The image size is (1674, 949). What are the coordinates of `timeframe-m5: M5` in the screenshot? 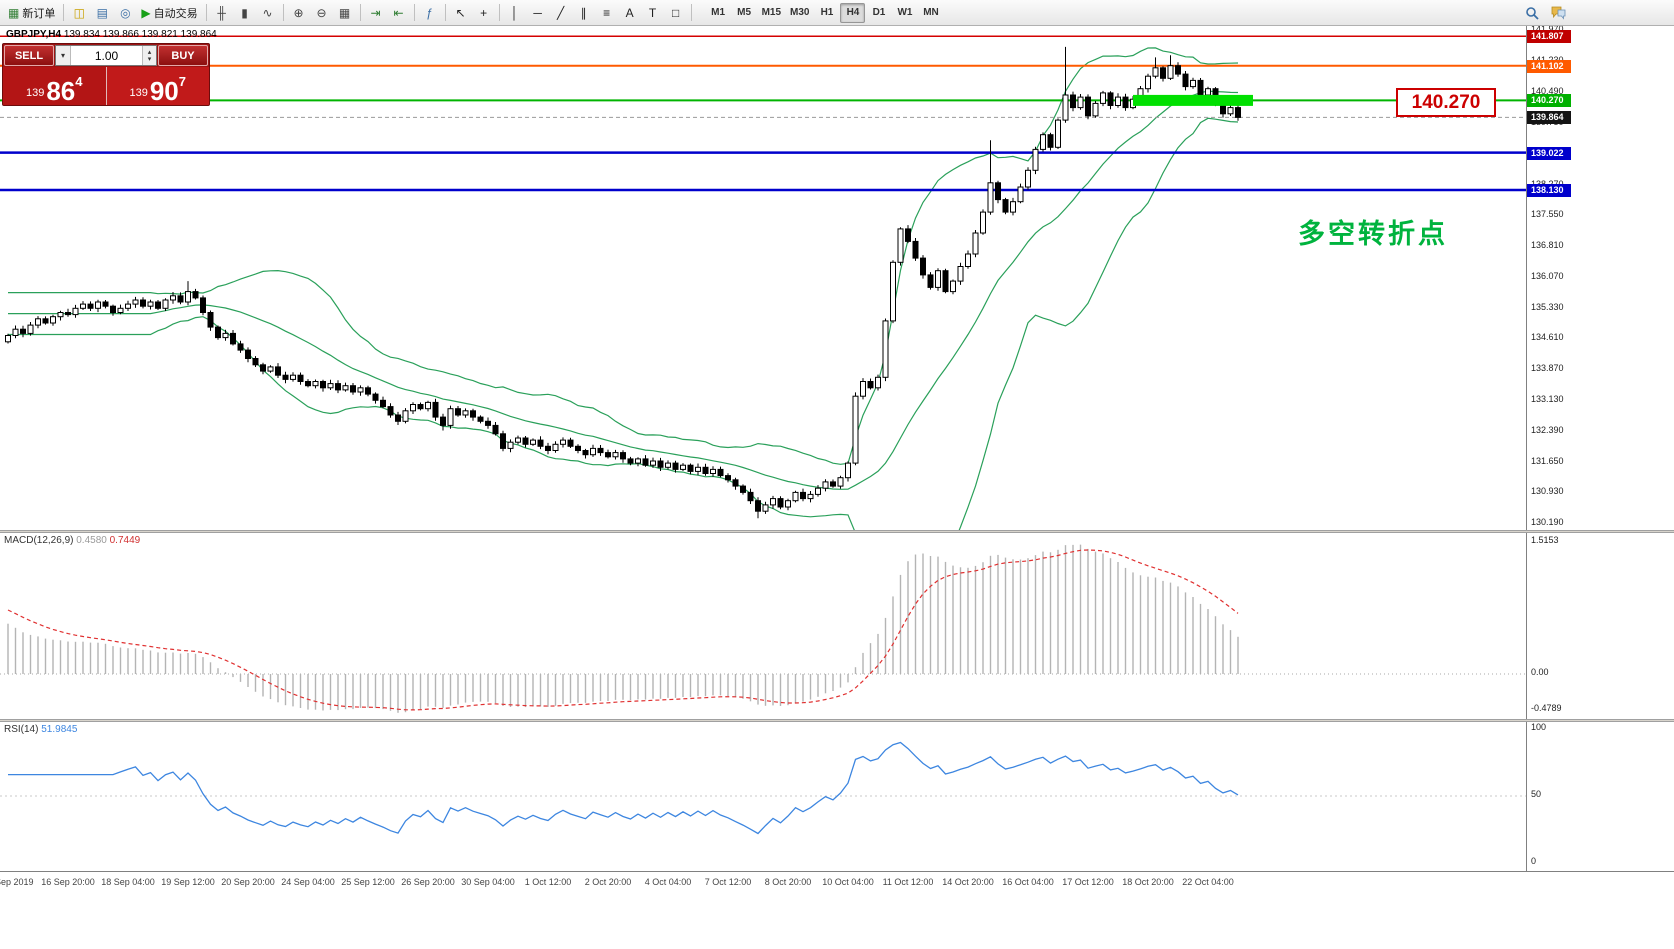 It's located at (744, 13).